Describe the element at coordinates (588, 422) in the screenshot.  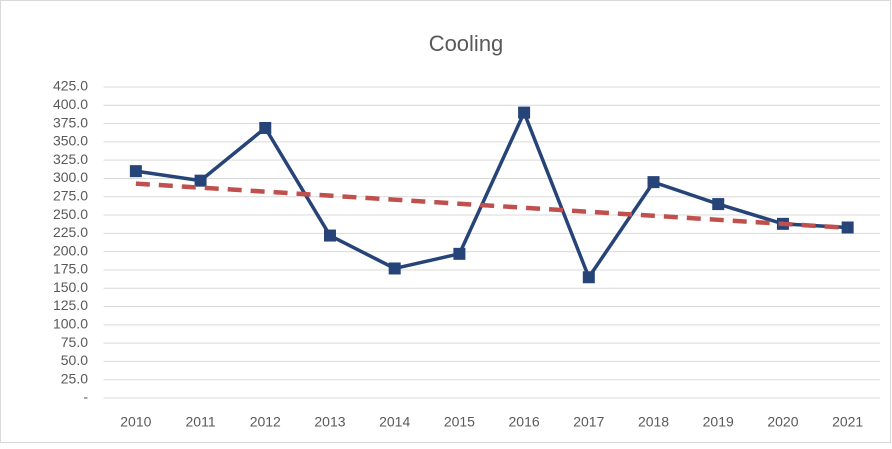
I see `x-tick-label: 2017` at that location.